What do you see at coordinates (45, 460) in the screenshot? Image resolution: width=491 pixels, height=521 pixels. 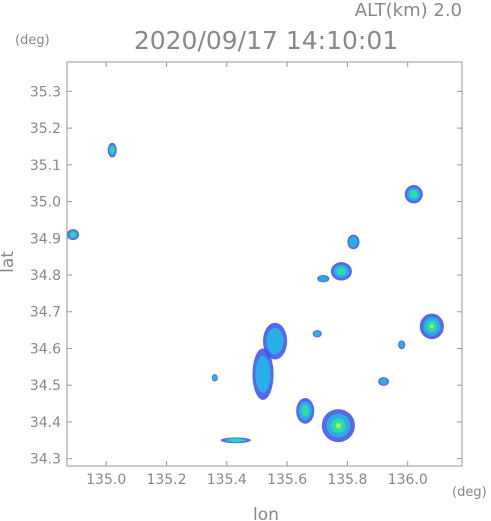 I see `y-tick-label: 34.3` at bounding box center [45, 460].